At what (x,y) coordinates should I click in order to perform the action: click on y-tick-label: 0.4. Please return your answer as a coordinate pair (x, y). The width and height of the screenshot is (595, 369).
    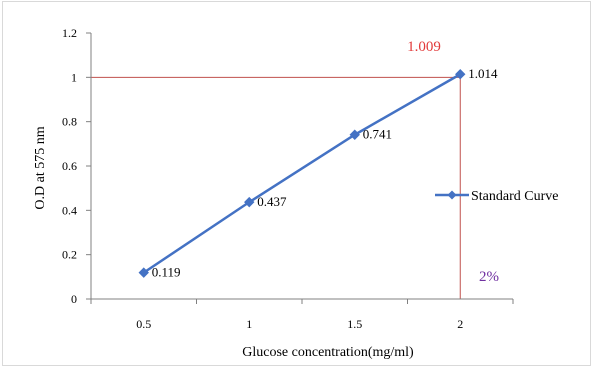
    Looking at the image, I should click on (69, 210).